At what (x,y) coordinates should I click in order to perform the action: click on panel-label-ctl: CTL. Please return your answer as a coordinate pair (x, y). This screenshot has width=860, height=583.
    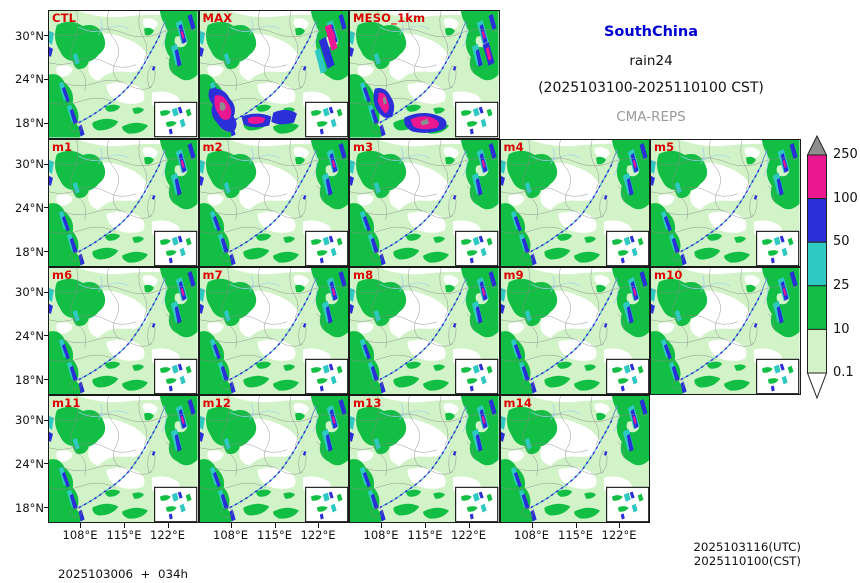
    Looking at the image, I should click on (64, 18).